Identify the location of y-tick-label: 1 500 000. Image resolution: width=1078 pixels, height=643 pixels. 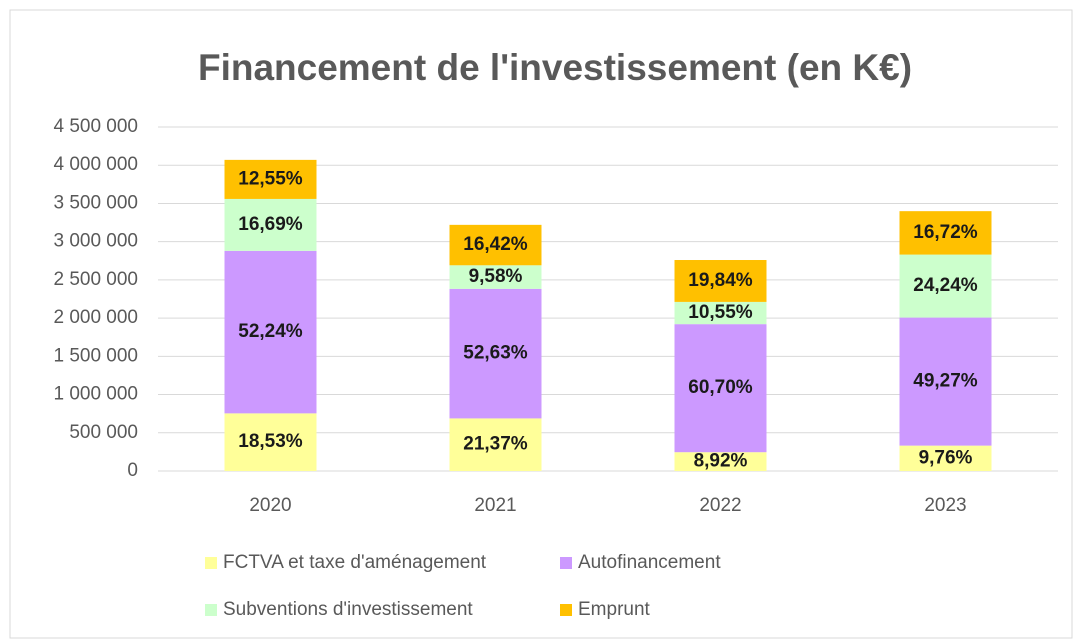
(95, 355).